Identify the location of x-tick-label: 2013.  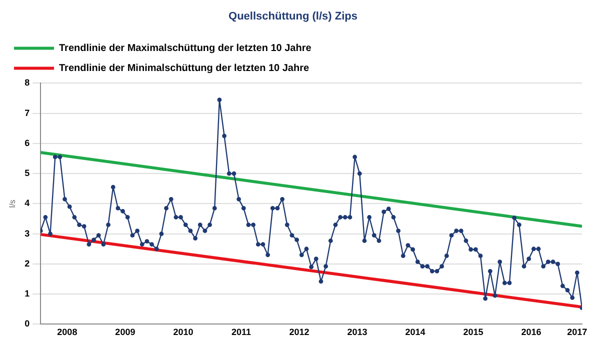
(357, 332).